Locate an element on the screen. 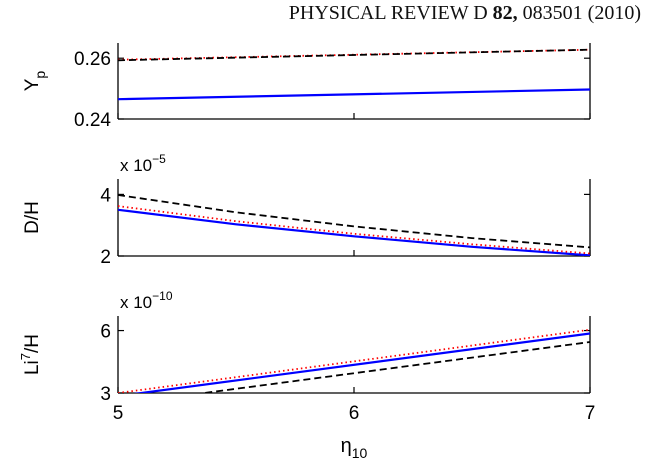 This screenshot has width=655, height=464. page-header: PHYSICAL REVIEW D 82, 083501 (2010) is located at coordinates (465, 13).